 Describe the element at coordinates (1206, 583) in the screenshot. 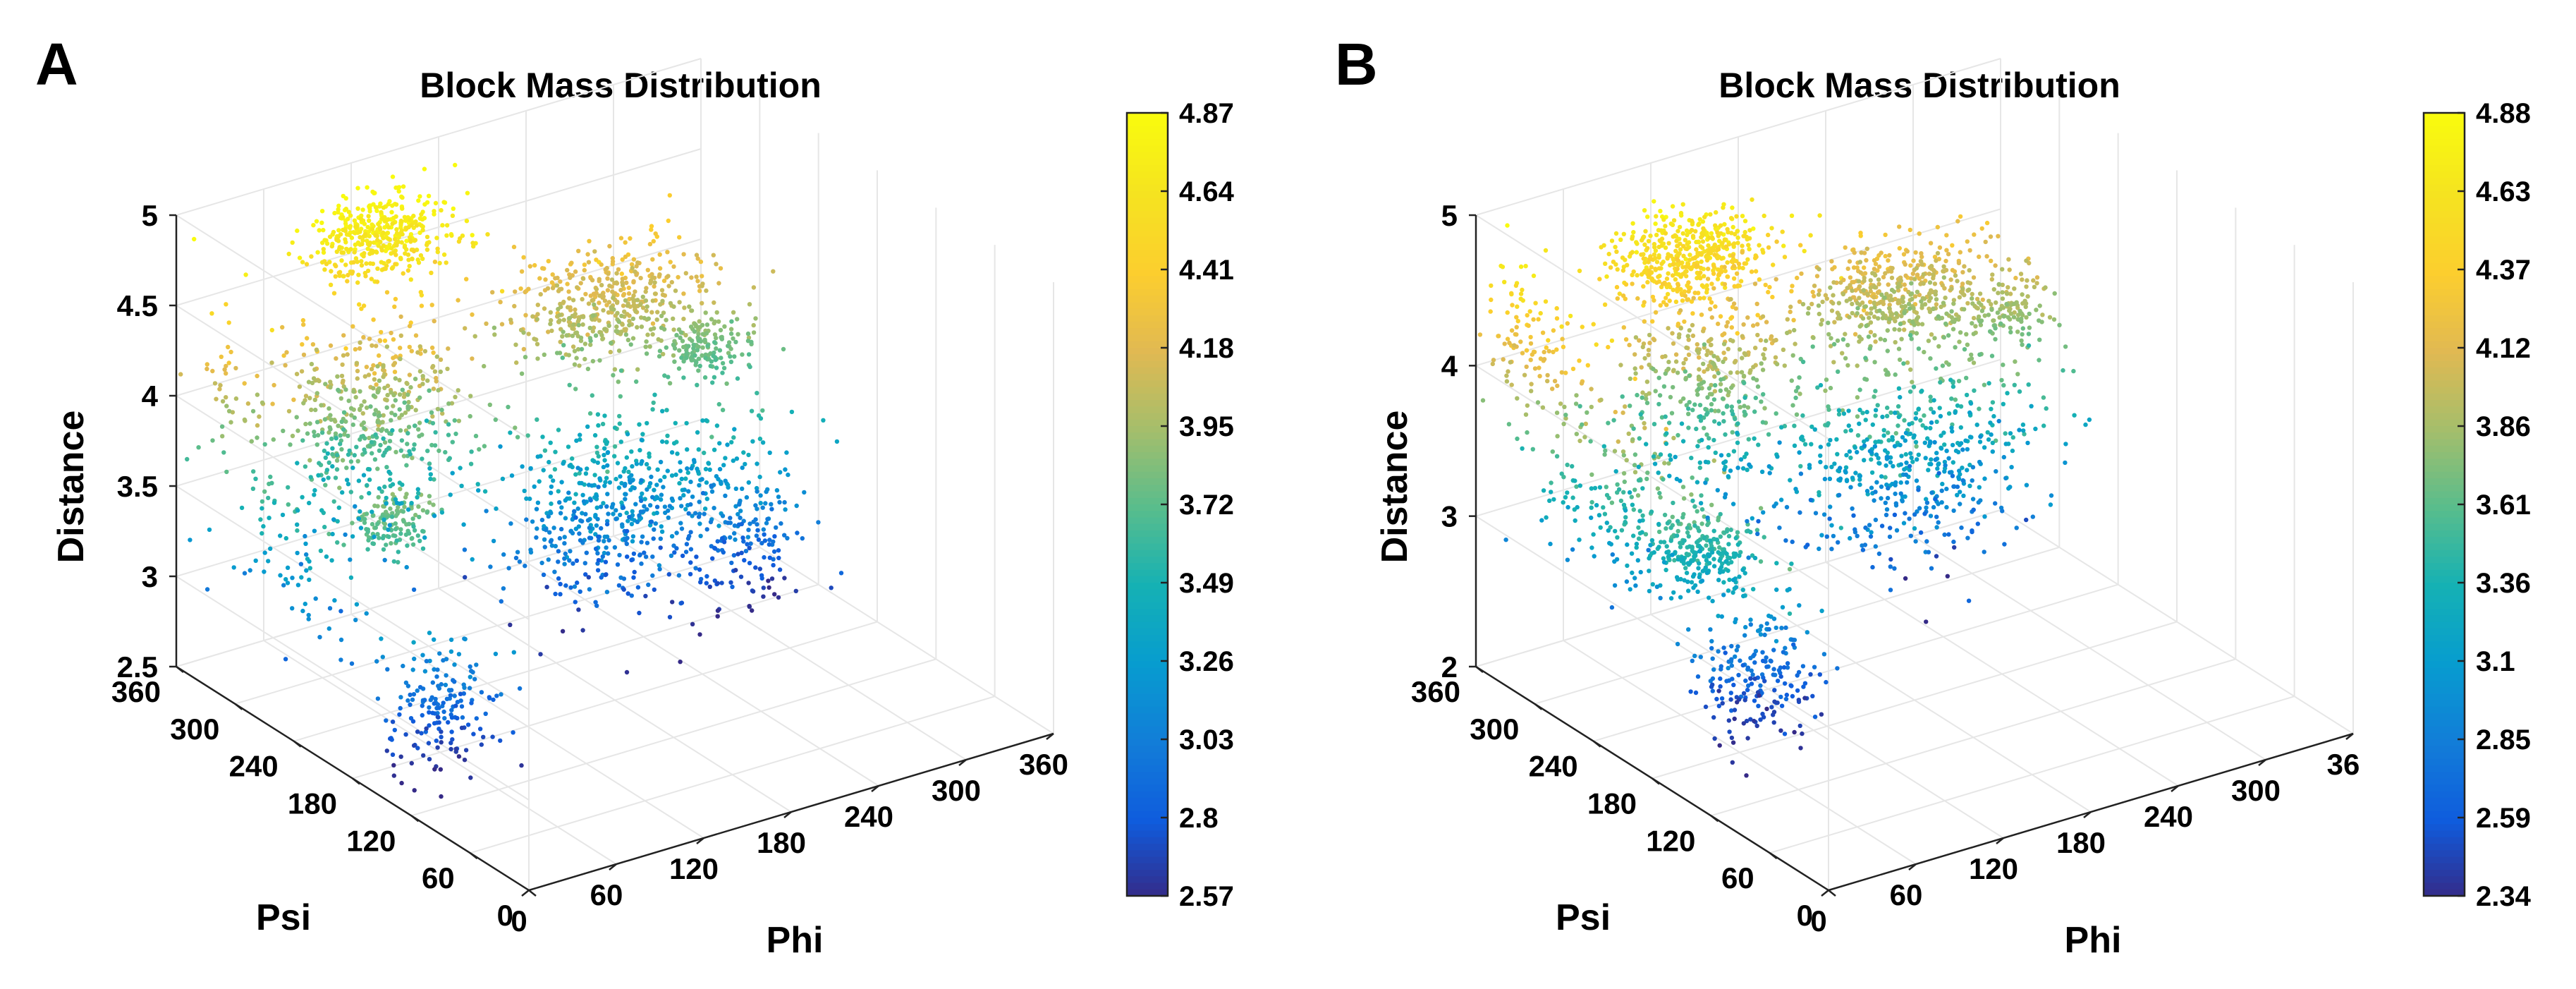

I see `colorbar-tick-label: 3.49` at that location.